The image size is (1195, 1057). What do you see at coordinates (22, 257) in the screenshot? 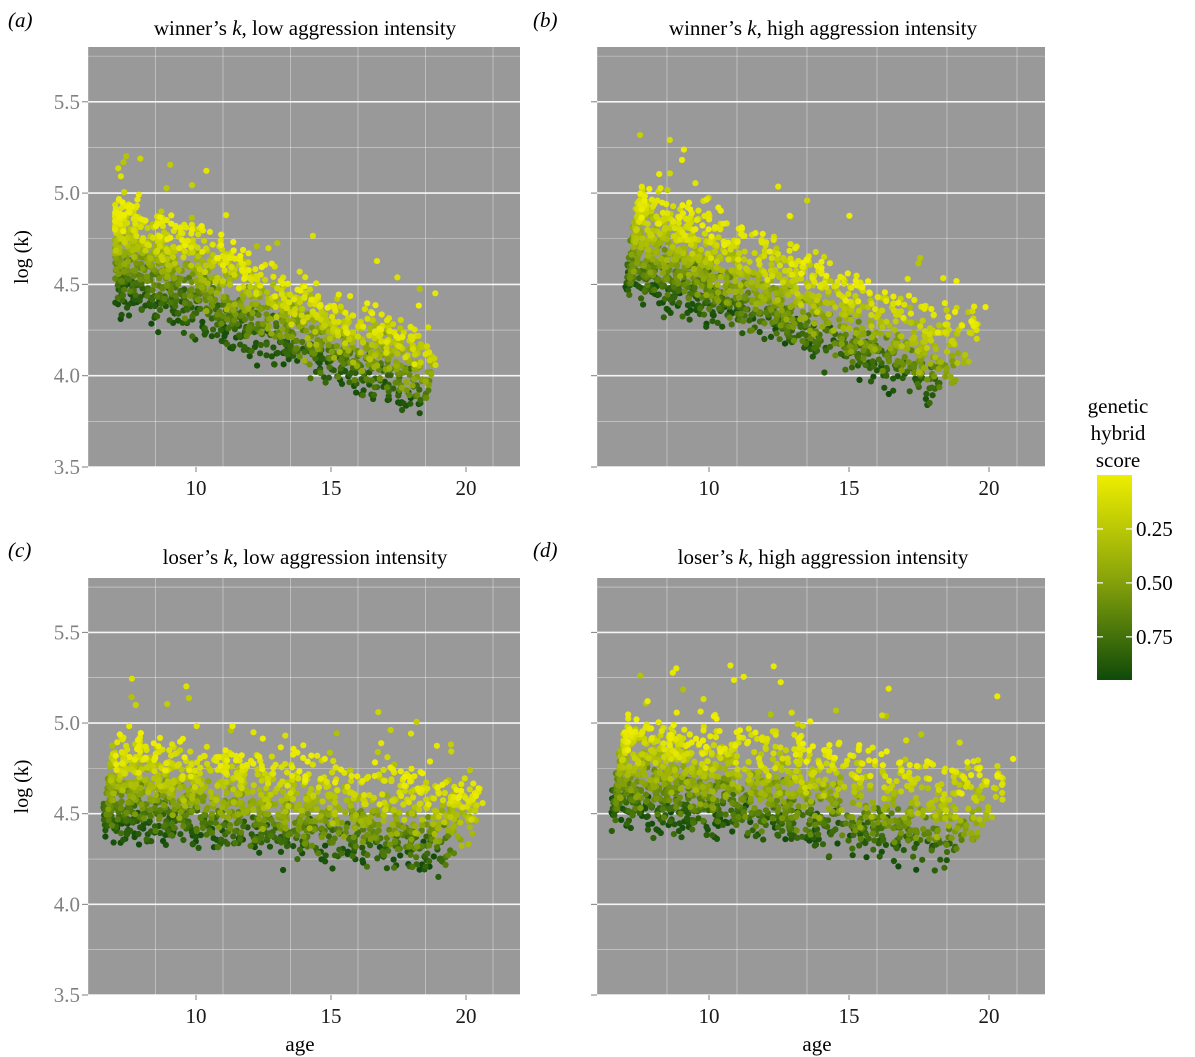
I see `y-axis-label: log (k)` at bounding box center [22, 257].